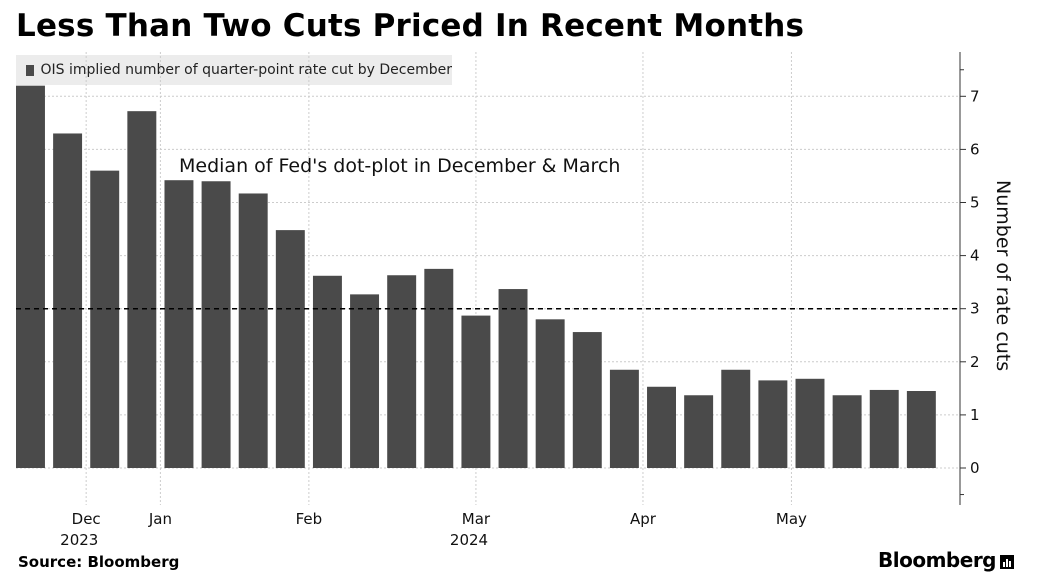  I want to click on terminal-icon, so click(1007, 562).